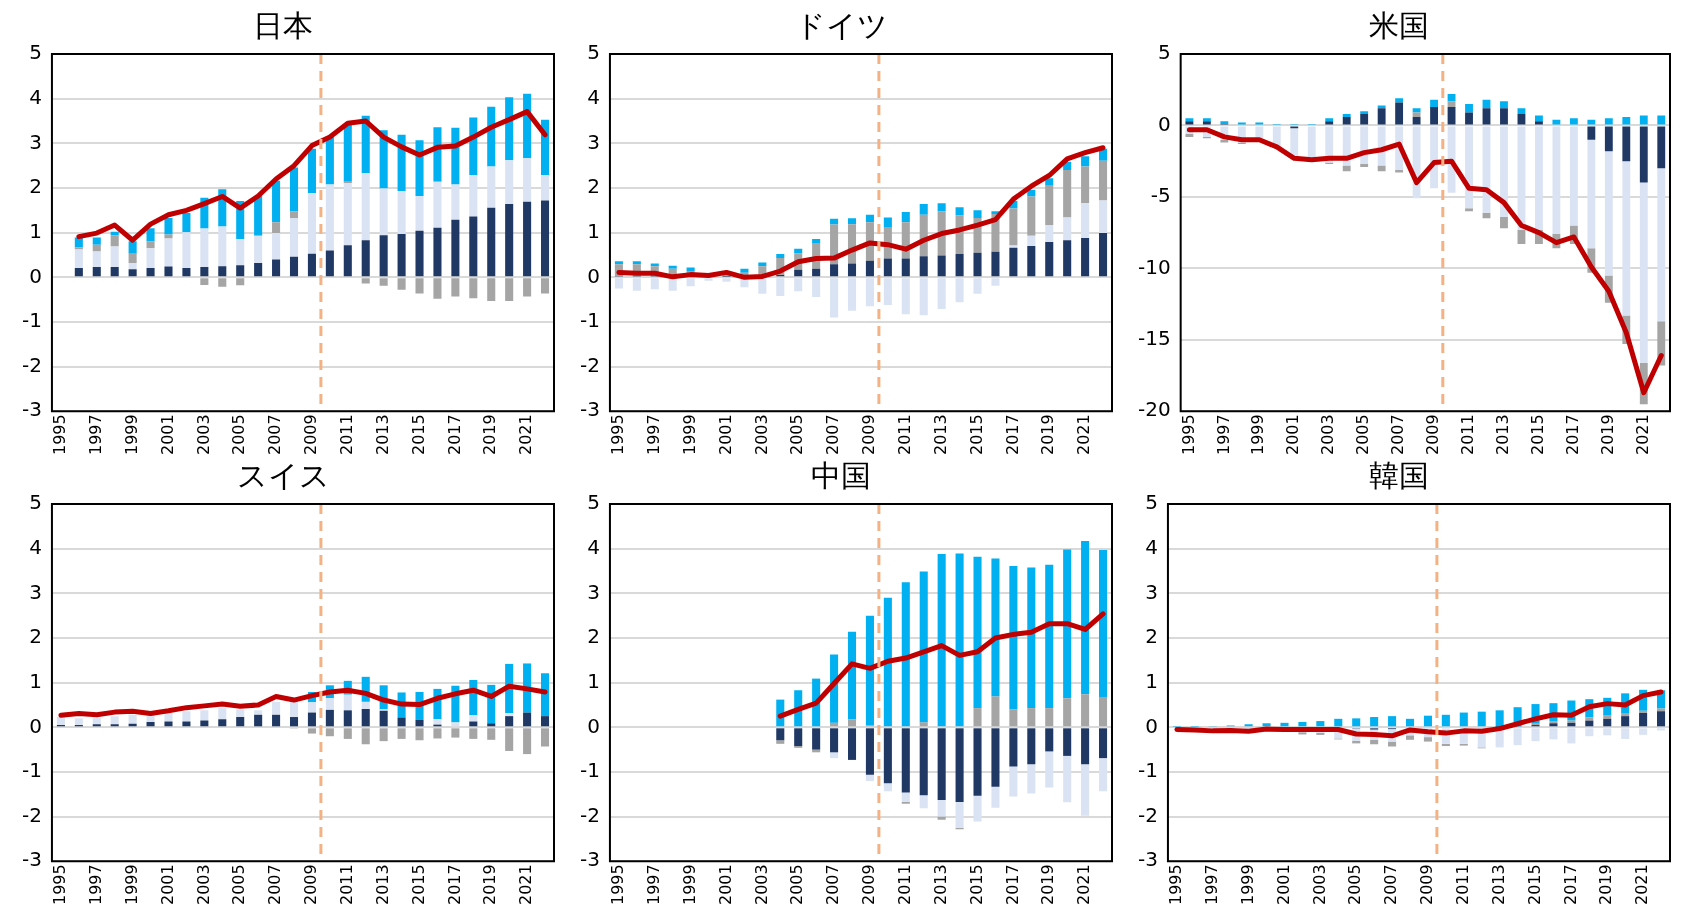 The width and height of the screenshot is (1690, 919). Describe the element at coordinates (1154, 266) in the screenshot. I see `y-tick-label: -10` at that location.